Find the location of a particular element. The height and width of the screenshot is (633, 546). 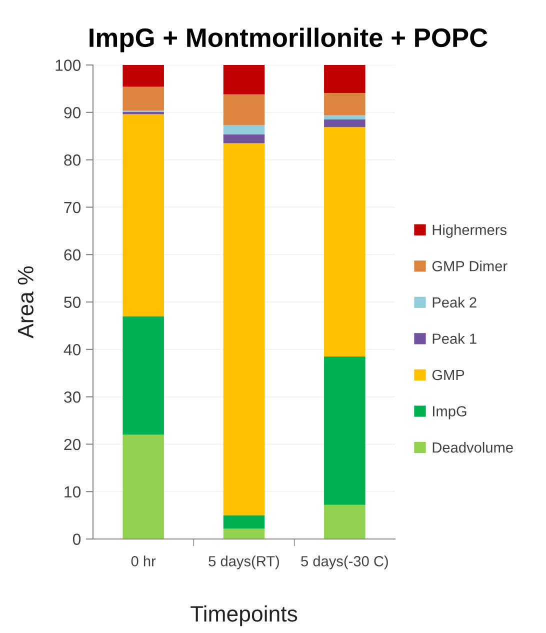

y-tick-label: 10 is located at coordinates (72, 492).